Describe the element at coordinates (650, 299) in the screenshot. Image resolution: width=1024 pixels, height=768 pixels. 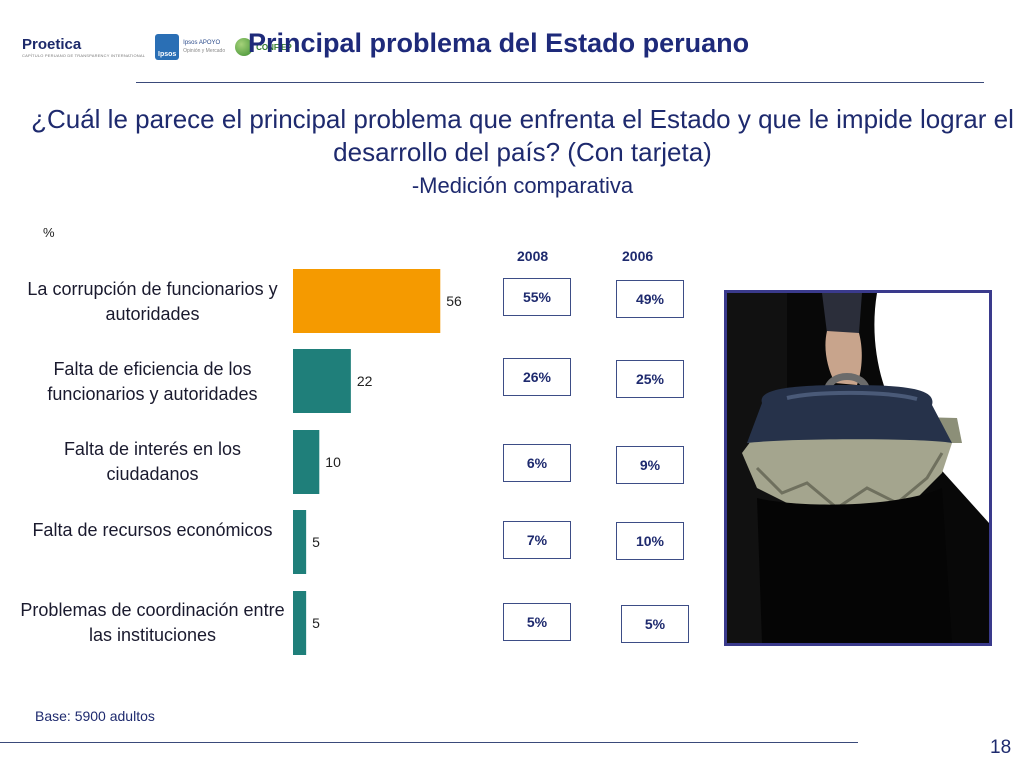
I see `comparison-2006-box: 49%` at that location.